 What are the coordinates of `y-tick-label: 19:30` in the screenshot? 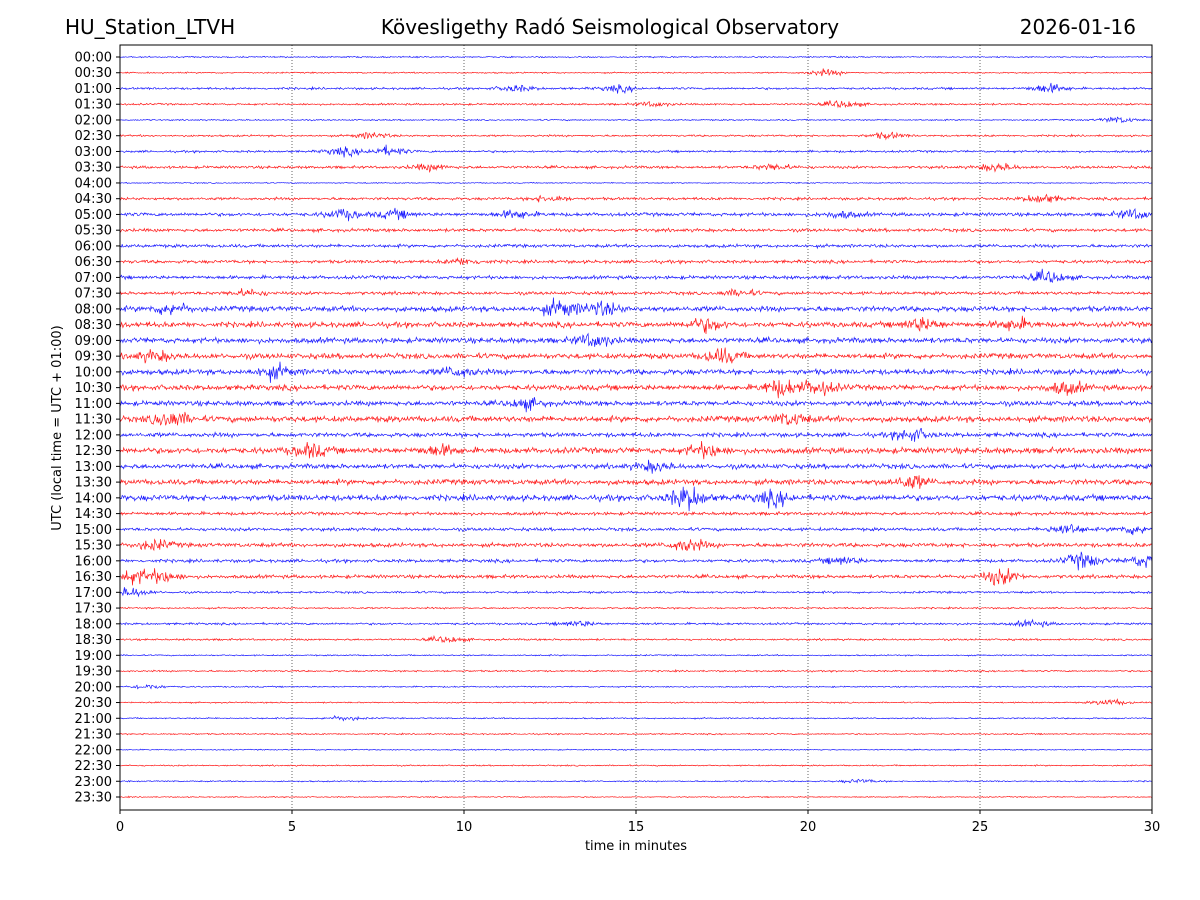 It's located at (93, 672).